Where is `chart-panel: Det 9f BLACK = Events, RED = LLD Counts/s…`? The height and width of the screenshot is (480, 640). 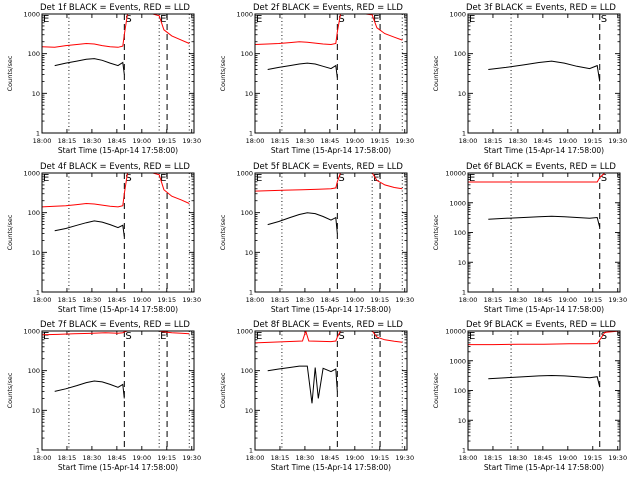 chart-panel: Det 9f BLACK = Events, RED = LLD Counts/s… is located at coordinates (529, 396).